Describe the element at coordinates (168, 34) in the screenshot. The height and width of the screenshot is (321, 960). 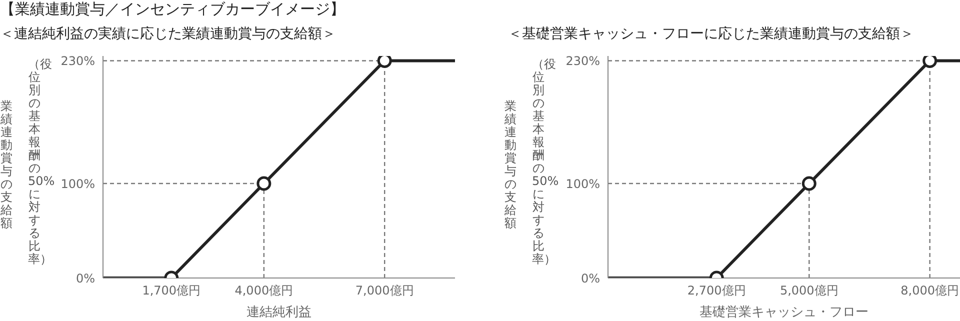
I see `chart-subtitle: ＜連結純利益の実績に応じた業績連動賞与の支給額＞` at that location.